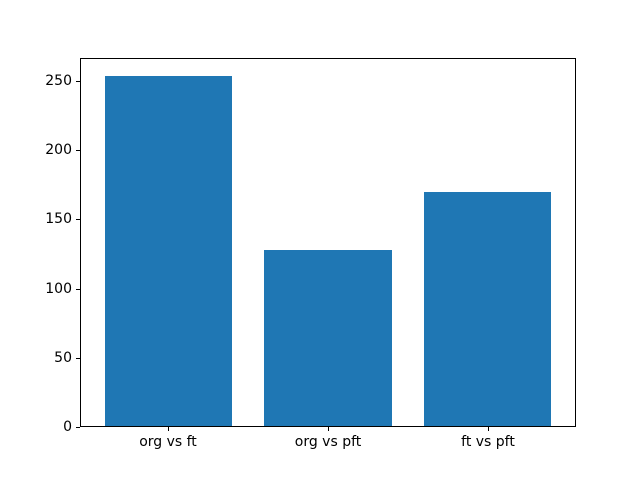 This screenshot has width=640, height=480. What do you see at coordinates (168, 442) in the screenshot?
I see `x-tick-label: org vs ft` at bounding box center [168, 442].